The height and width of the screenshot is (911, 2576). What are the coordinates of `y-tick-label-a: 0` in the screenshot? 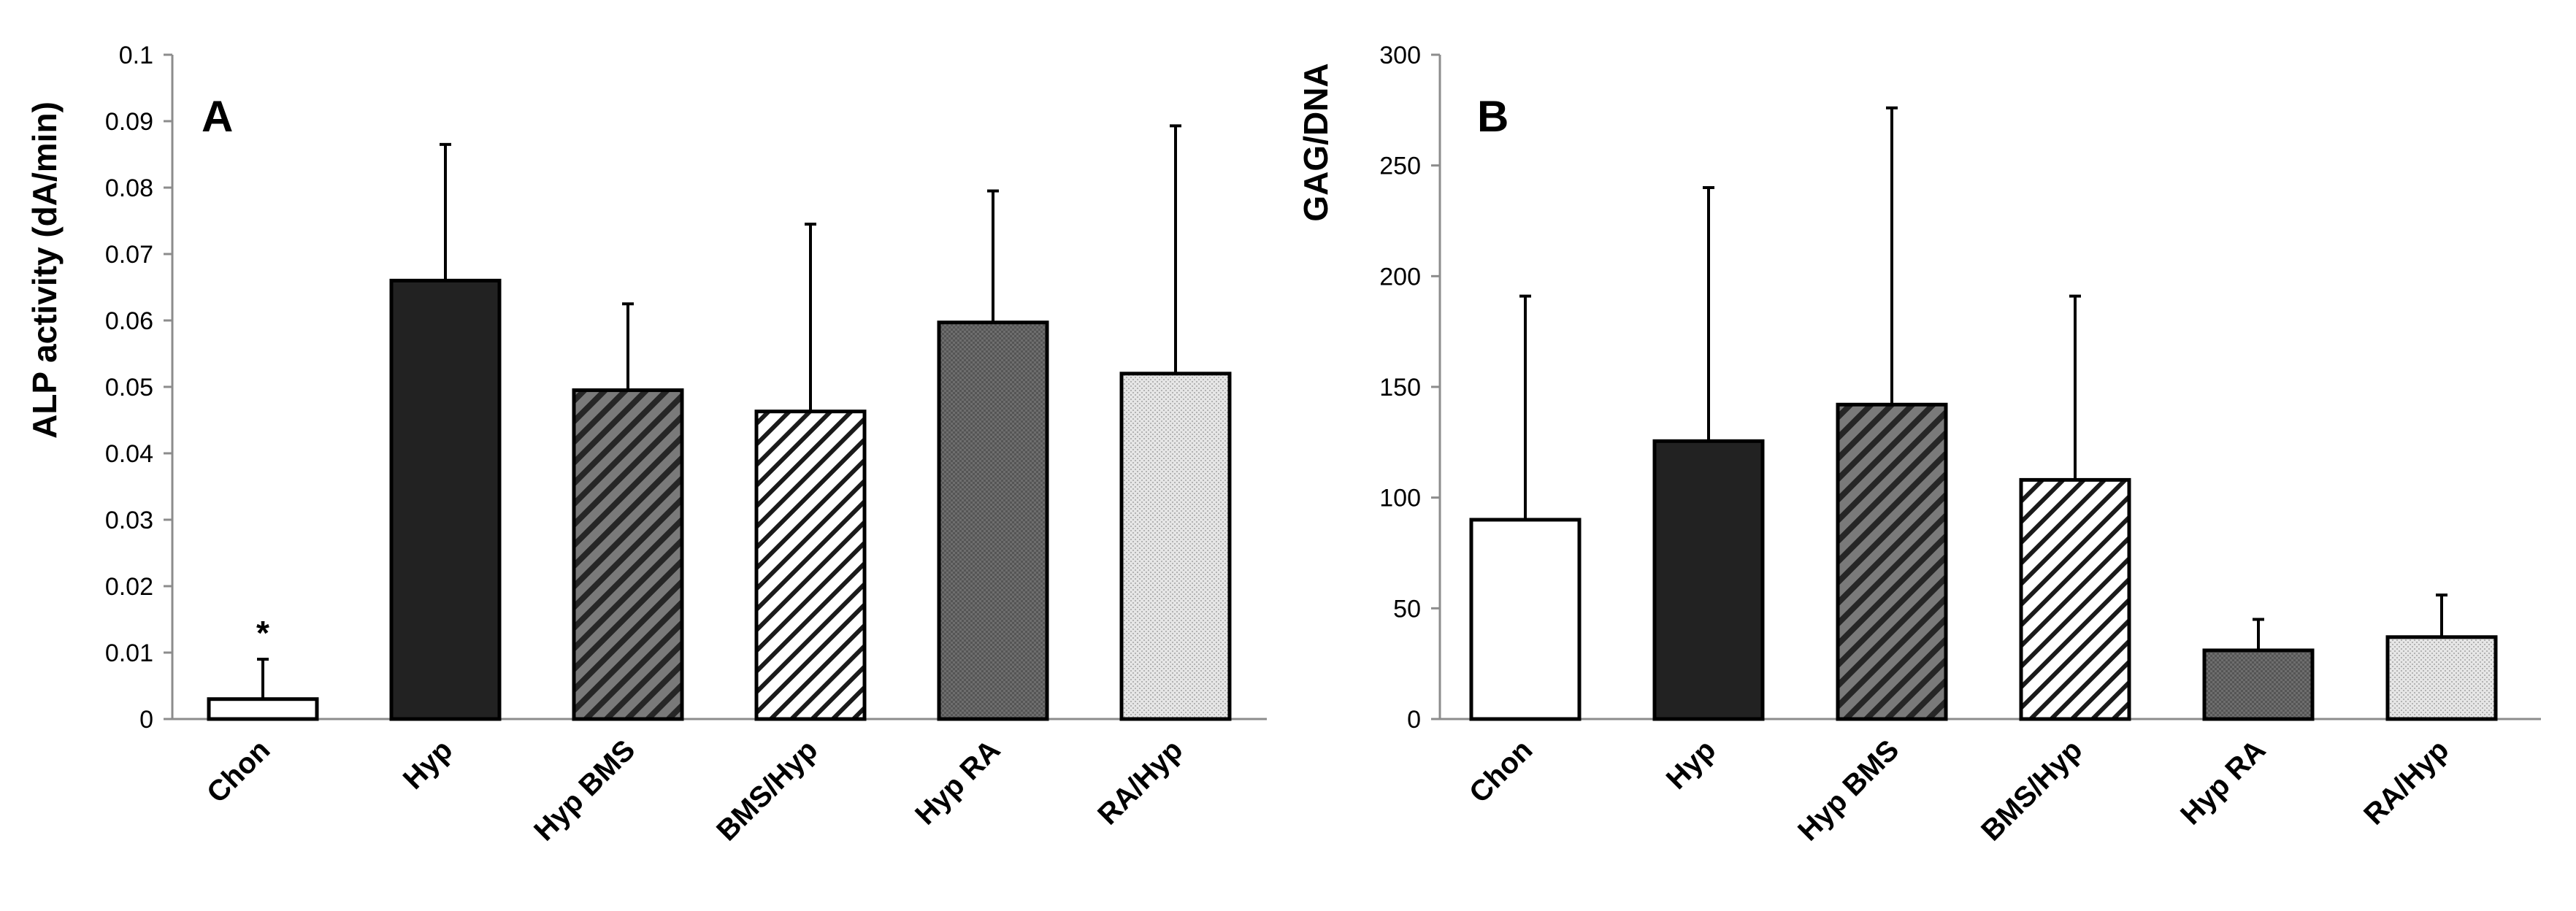 It's located at (146, 720).